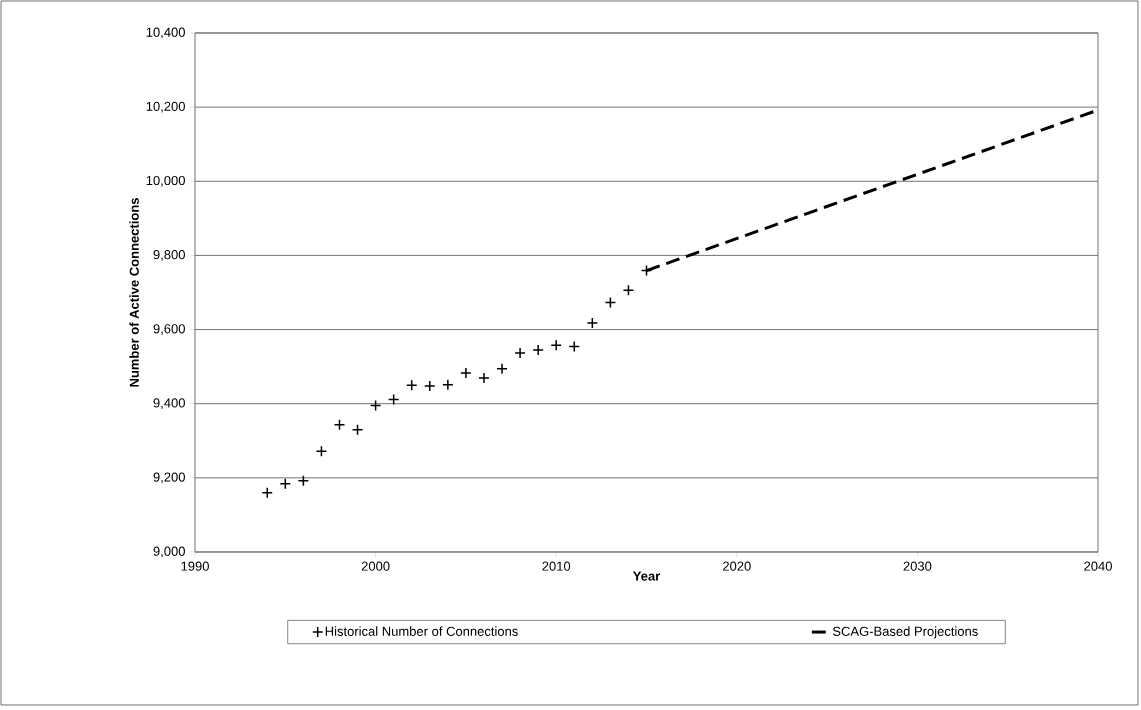 This screenshot has height=710, width=1141. Describe the element at coordinates (169, 404) in the screenshot. I see `y-tick-label: 9,400` at that location.